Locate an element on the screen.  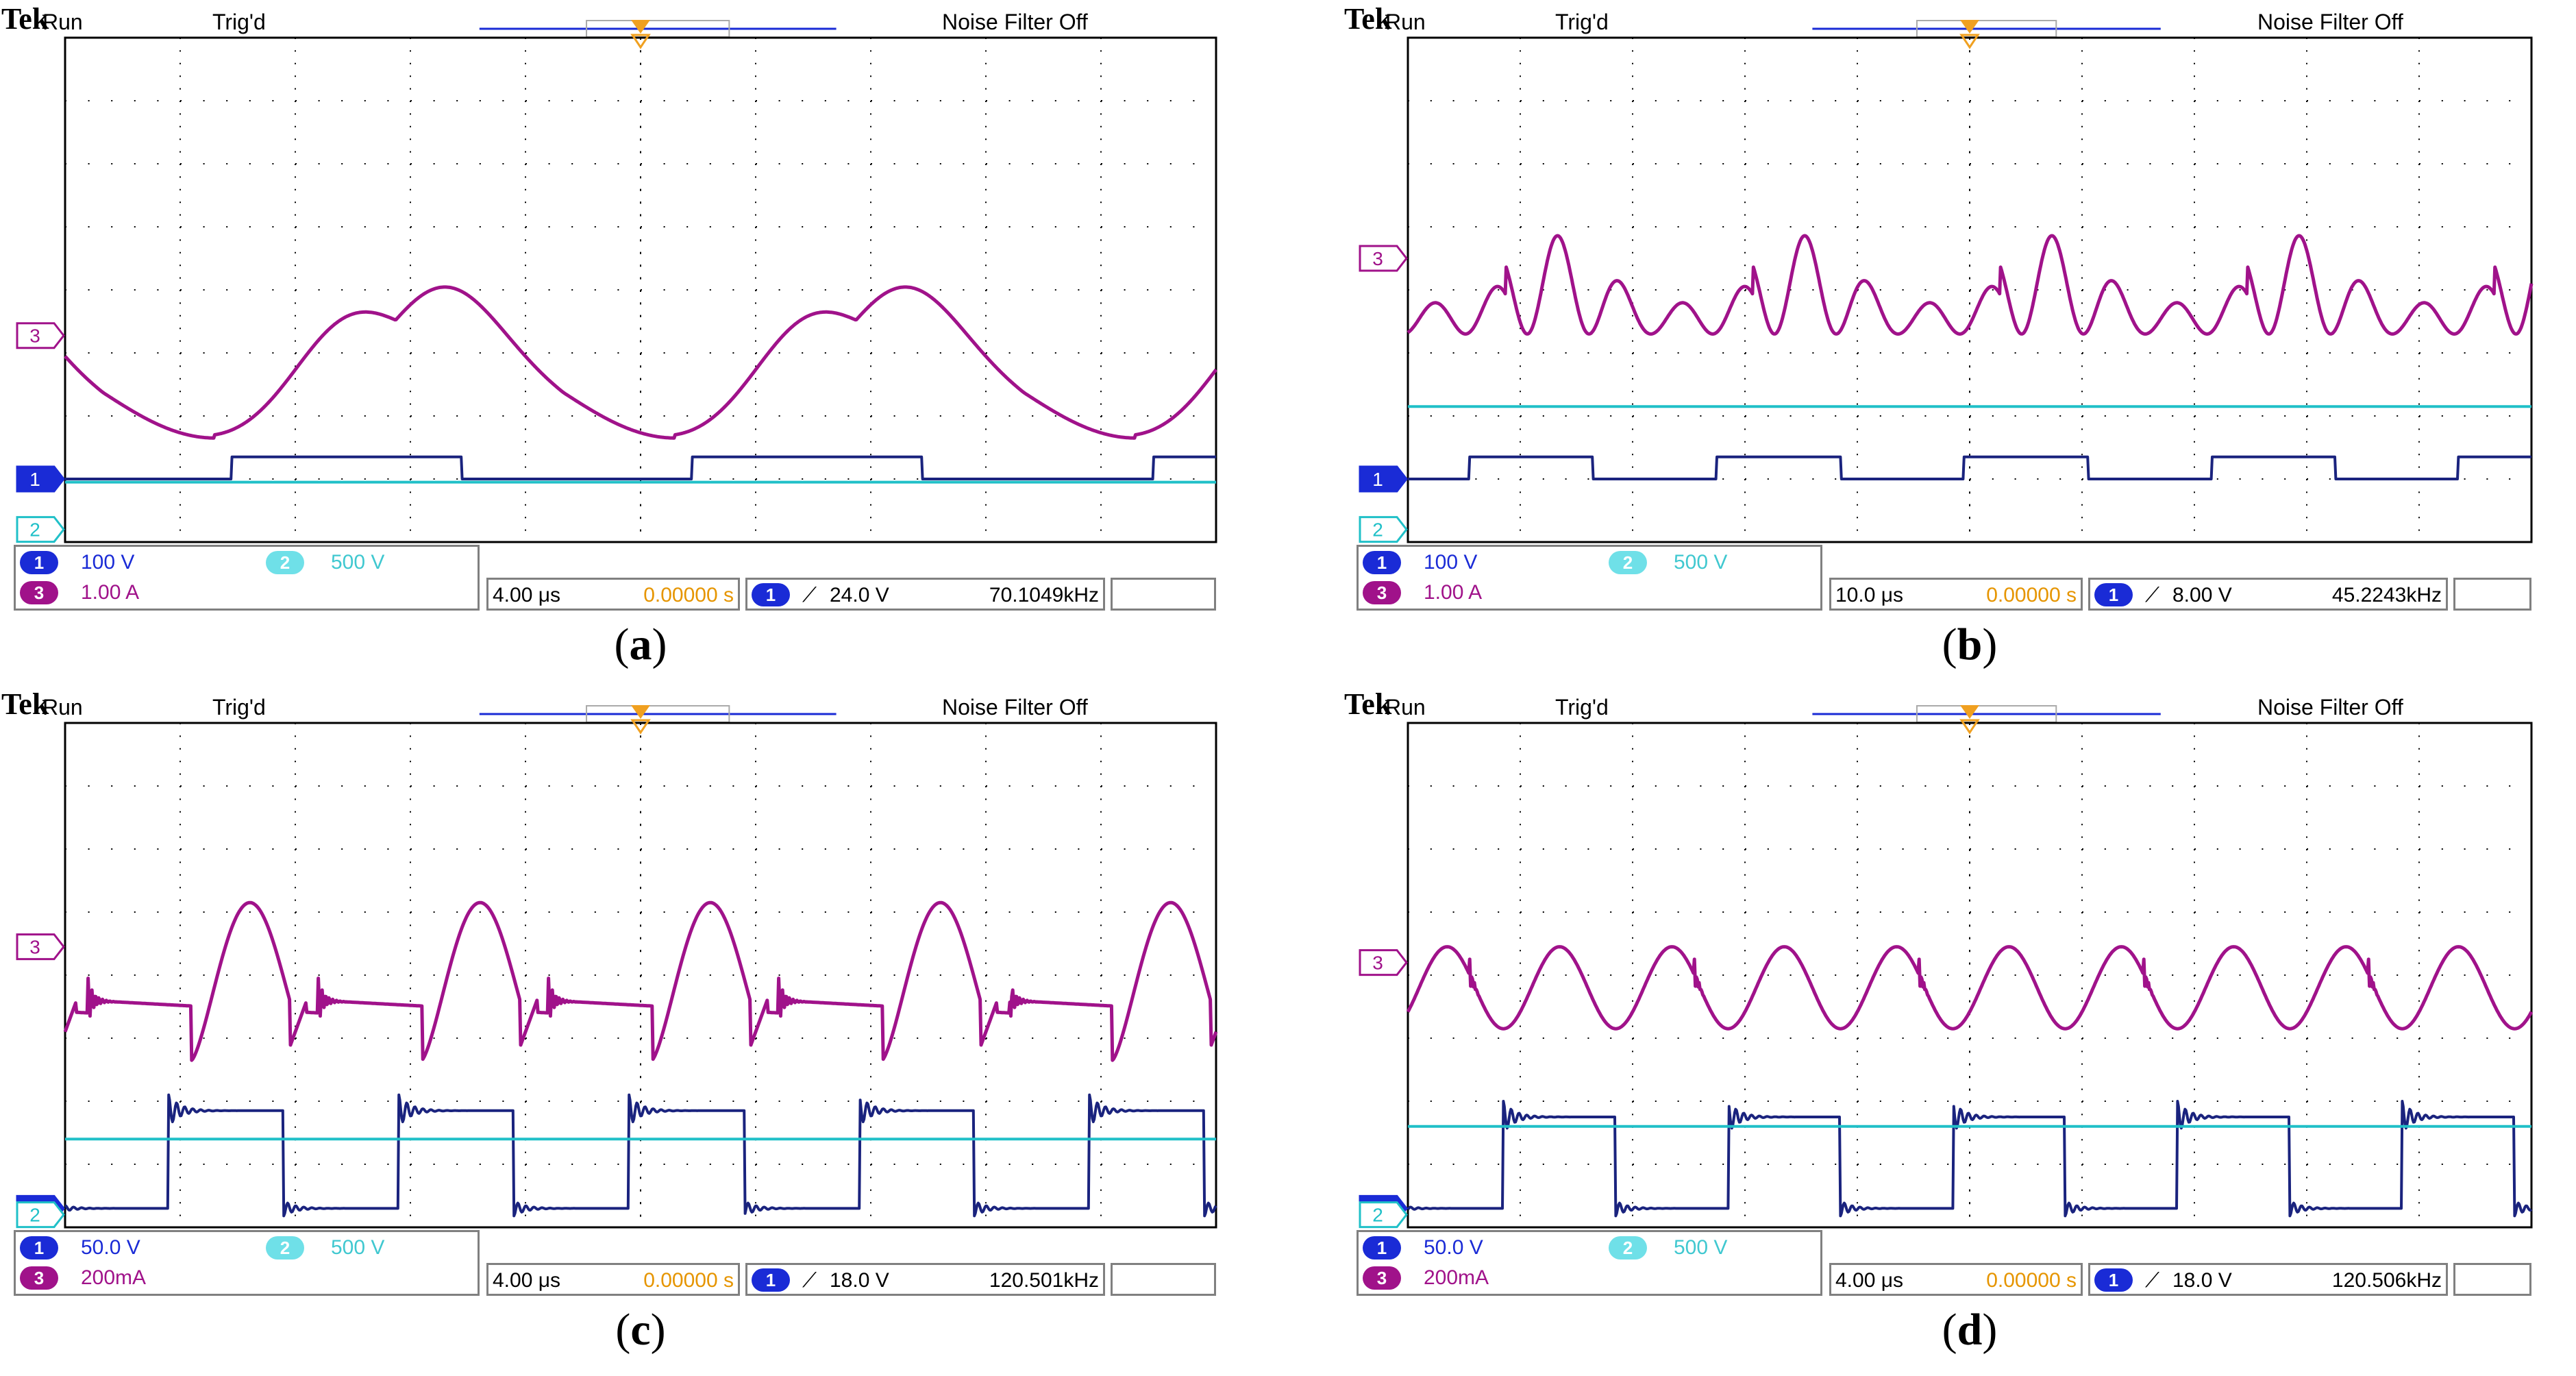
figure-caption-letter: d is located at coordinates (1970, 1330).